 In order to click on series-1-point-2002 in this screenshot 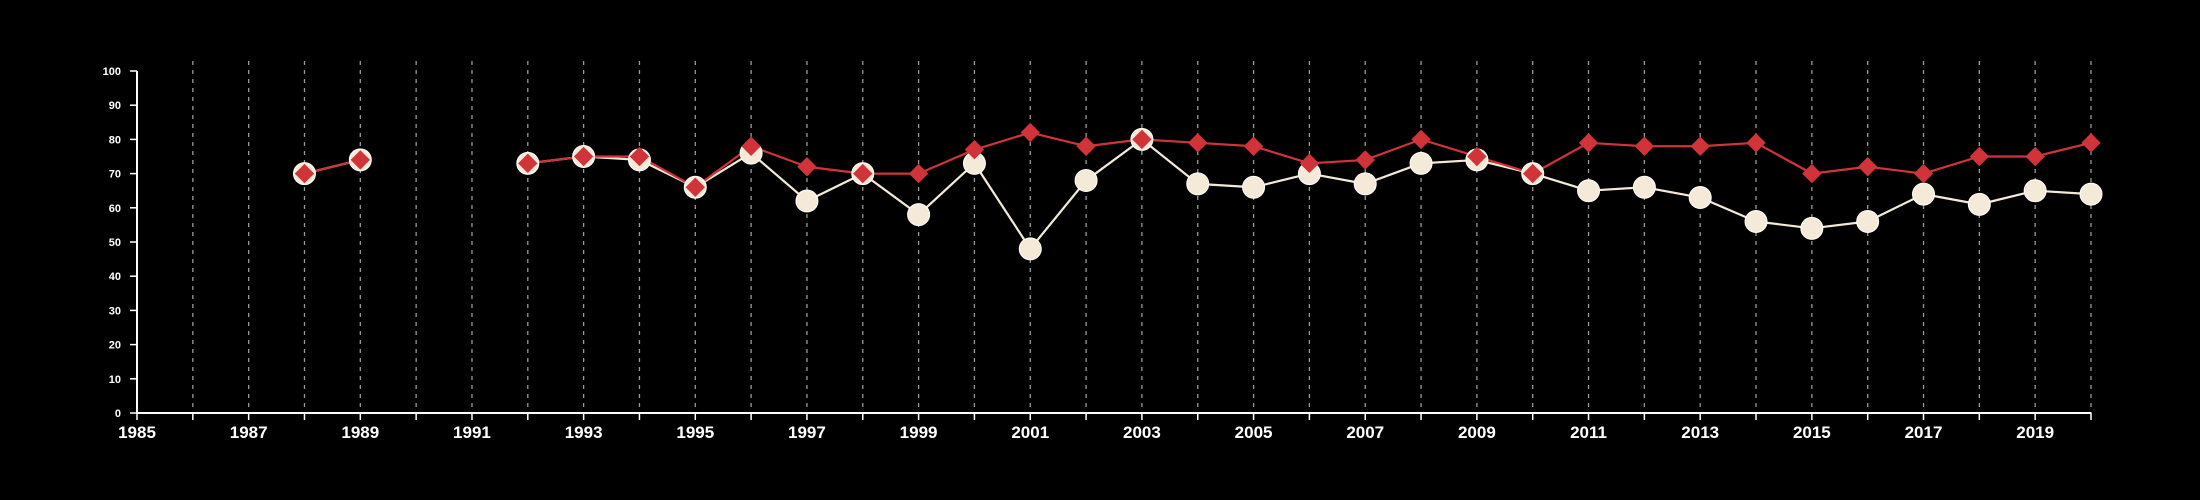, I will do `click(1086, 180)`.